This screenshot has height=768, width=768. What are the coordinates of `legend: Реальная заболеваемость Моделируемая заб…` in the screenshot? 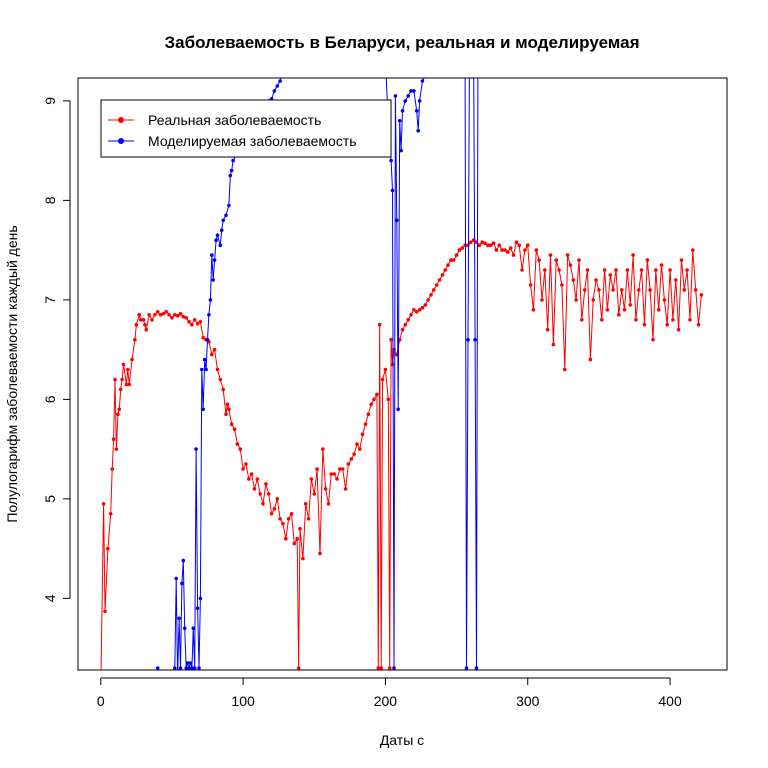 It's located at (246, 128).